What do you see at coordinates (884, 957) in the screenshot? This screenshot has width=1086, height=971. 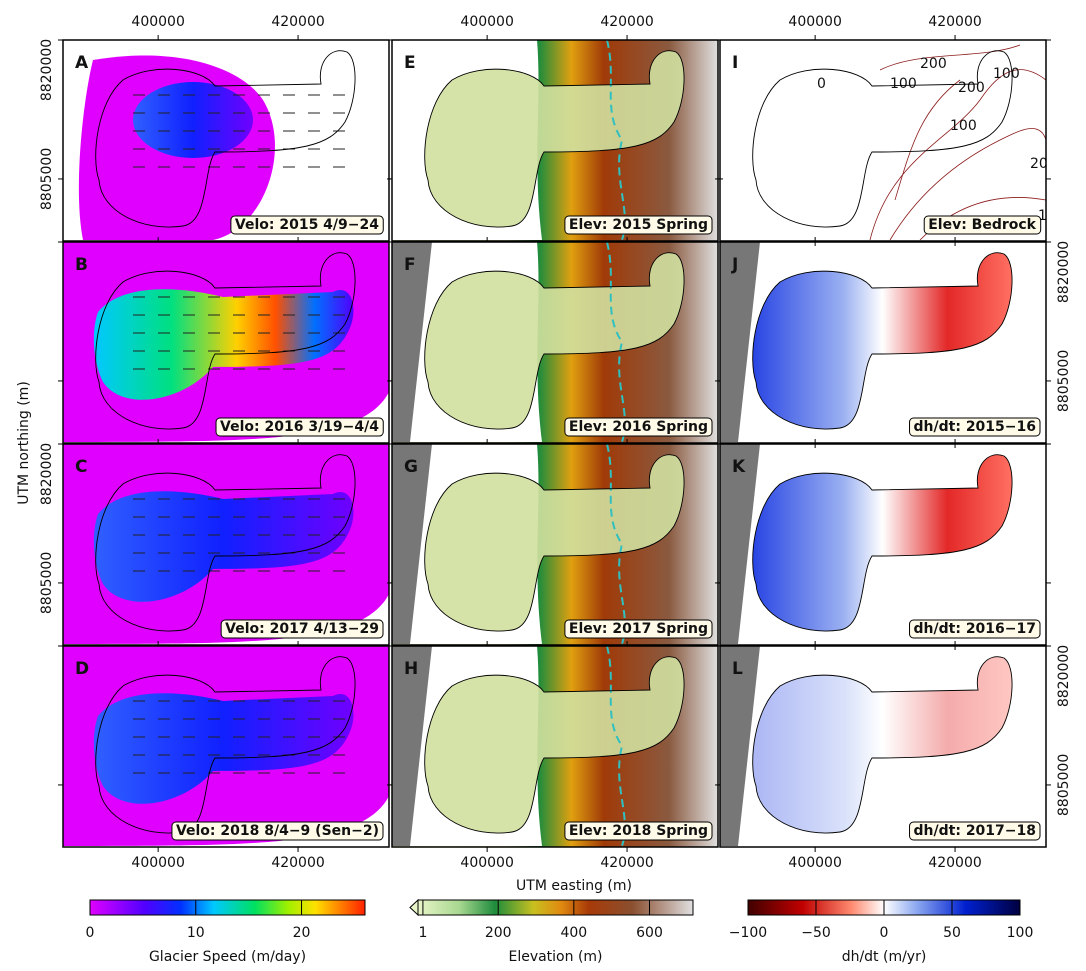 I see `colorbar-label: dh/dt (m/yr)` at bounding box center [884, 957].